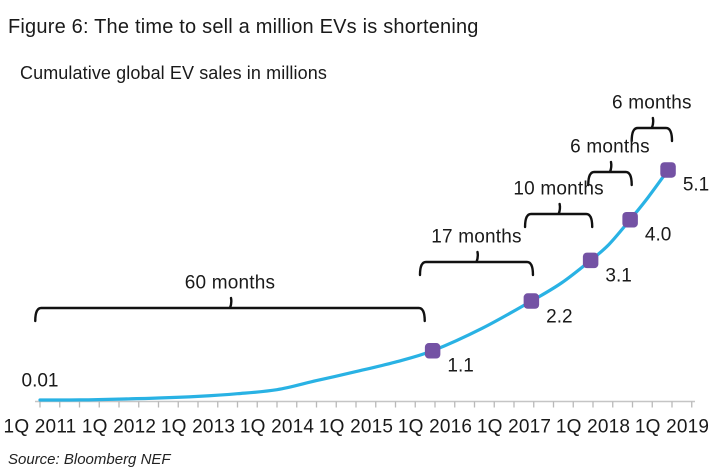  What do you see at coordinates (173, 73) in the screenshot?
I see `chart-subtitle: Cumulative global EV sales in millions` at bounding box center [173, 73].